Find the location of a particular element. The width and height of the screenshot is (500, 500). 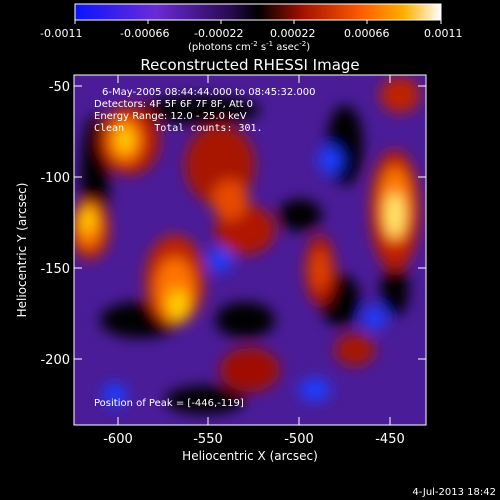

detectors-text: Detectors: 4F 5F 6F 7F 8F, Att 0 is located at coordinates (173, 104).